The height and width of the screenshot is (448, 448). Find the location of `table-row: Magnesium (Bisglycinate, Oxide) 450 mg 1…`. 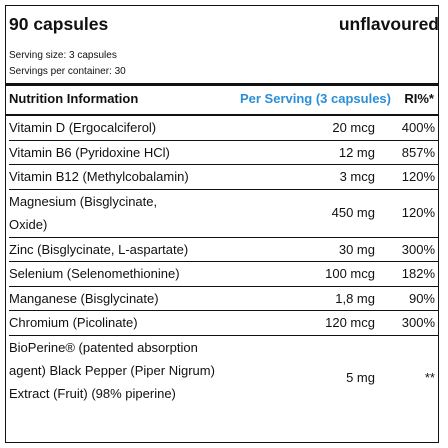

table-row: Magnesium (Bisglycinate, Oxide) 450 mg 1… is located at coordinates (224, 214).